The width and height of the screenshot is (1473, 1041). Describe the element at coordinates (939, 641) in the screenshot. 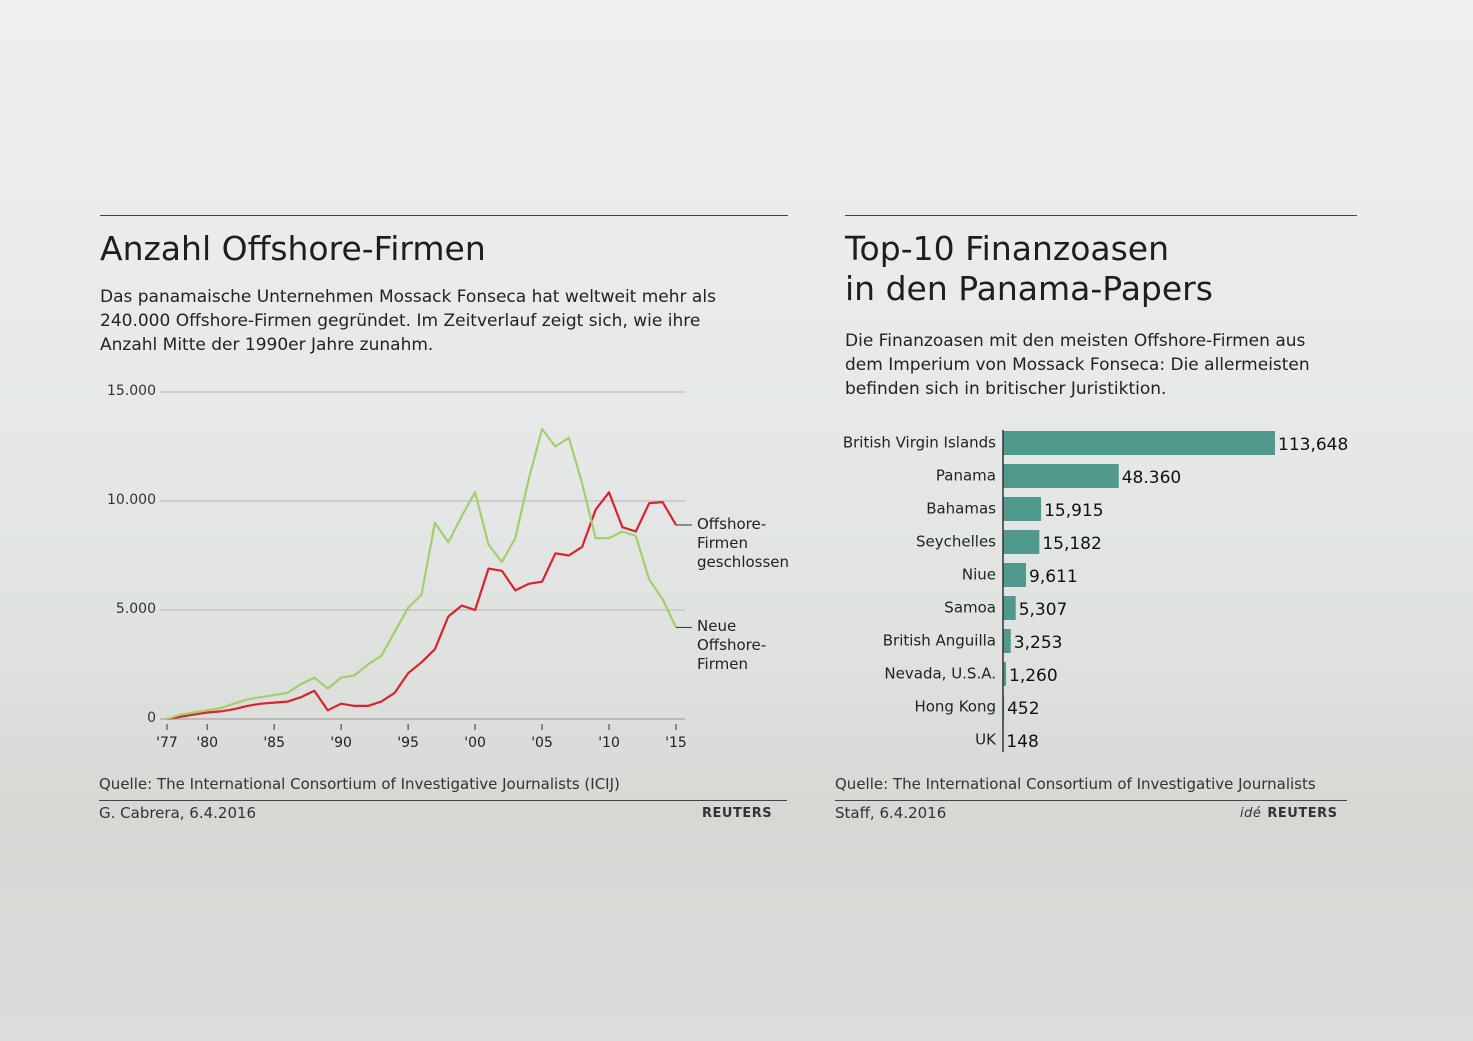

I see `category-label: British Anguilla` at that location.